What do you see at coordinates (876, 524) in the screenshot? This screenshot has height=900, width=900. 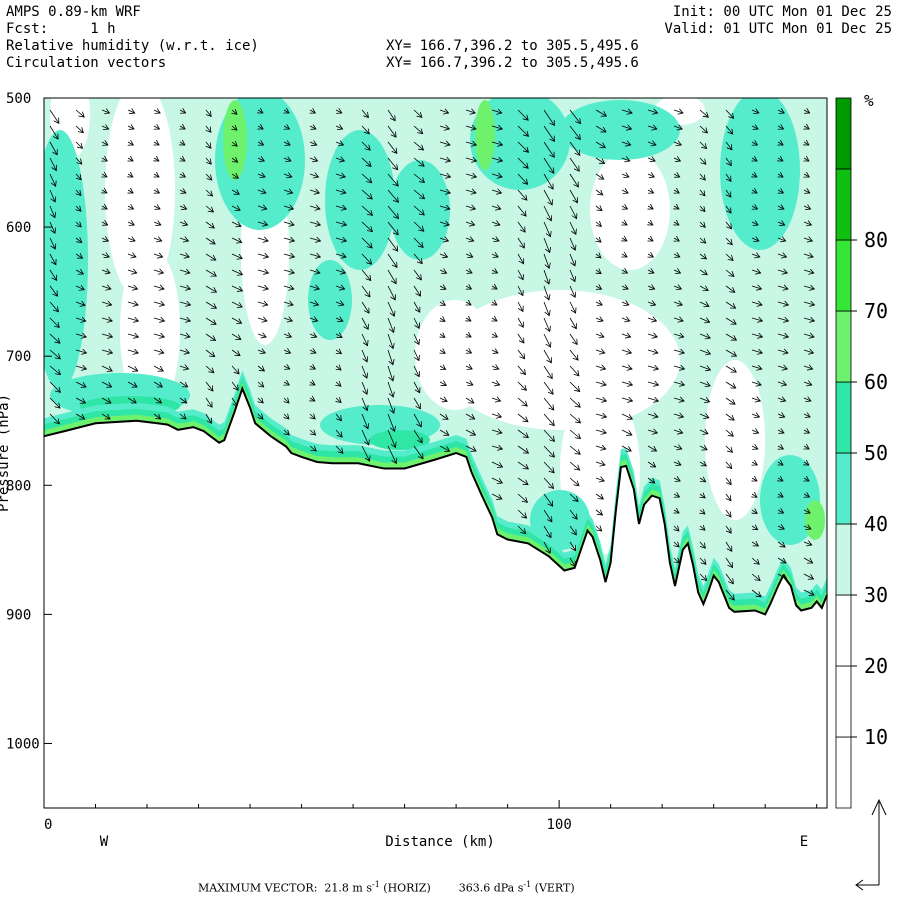 I see `colorbar-label-40: 40` at bounding box center [876, 524].